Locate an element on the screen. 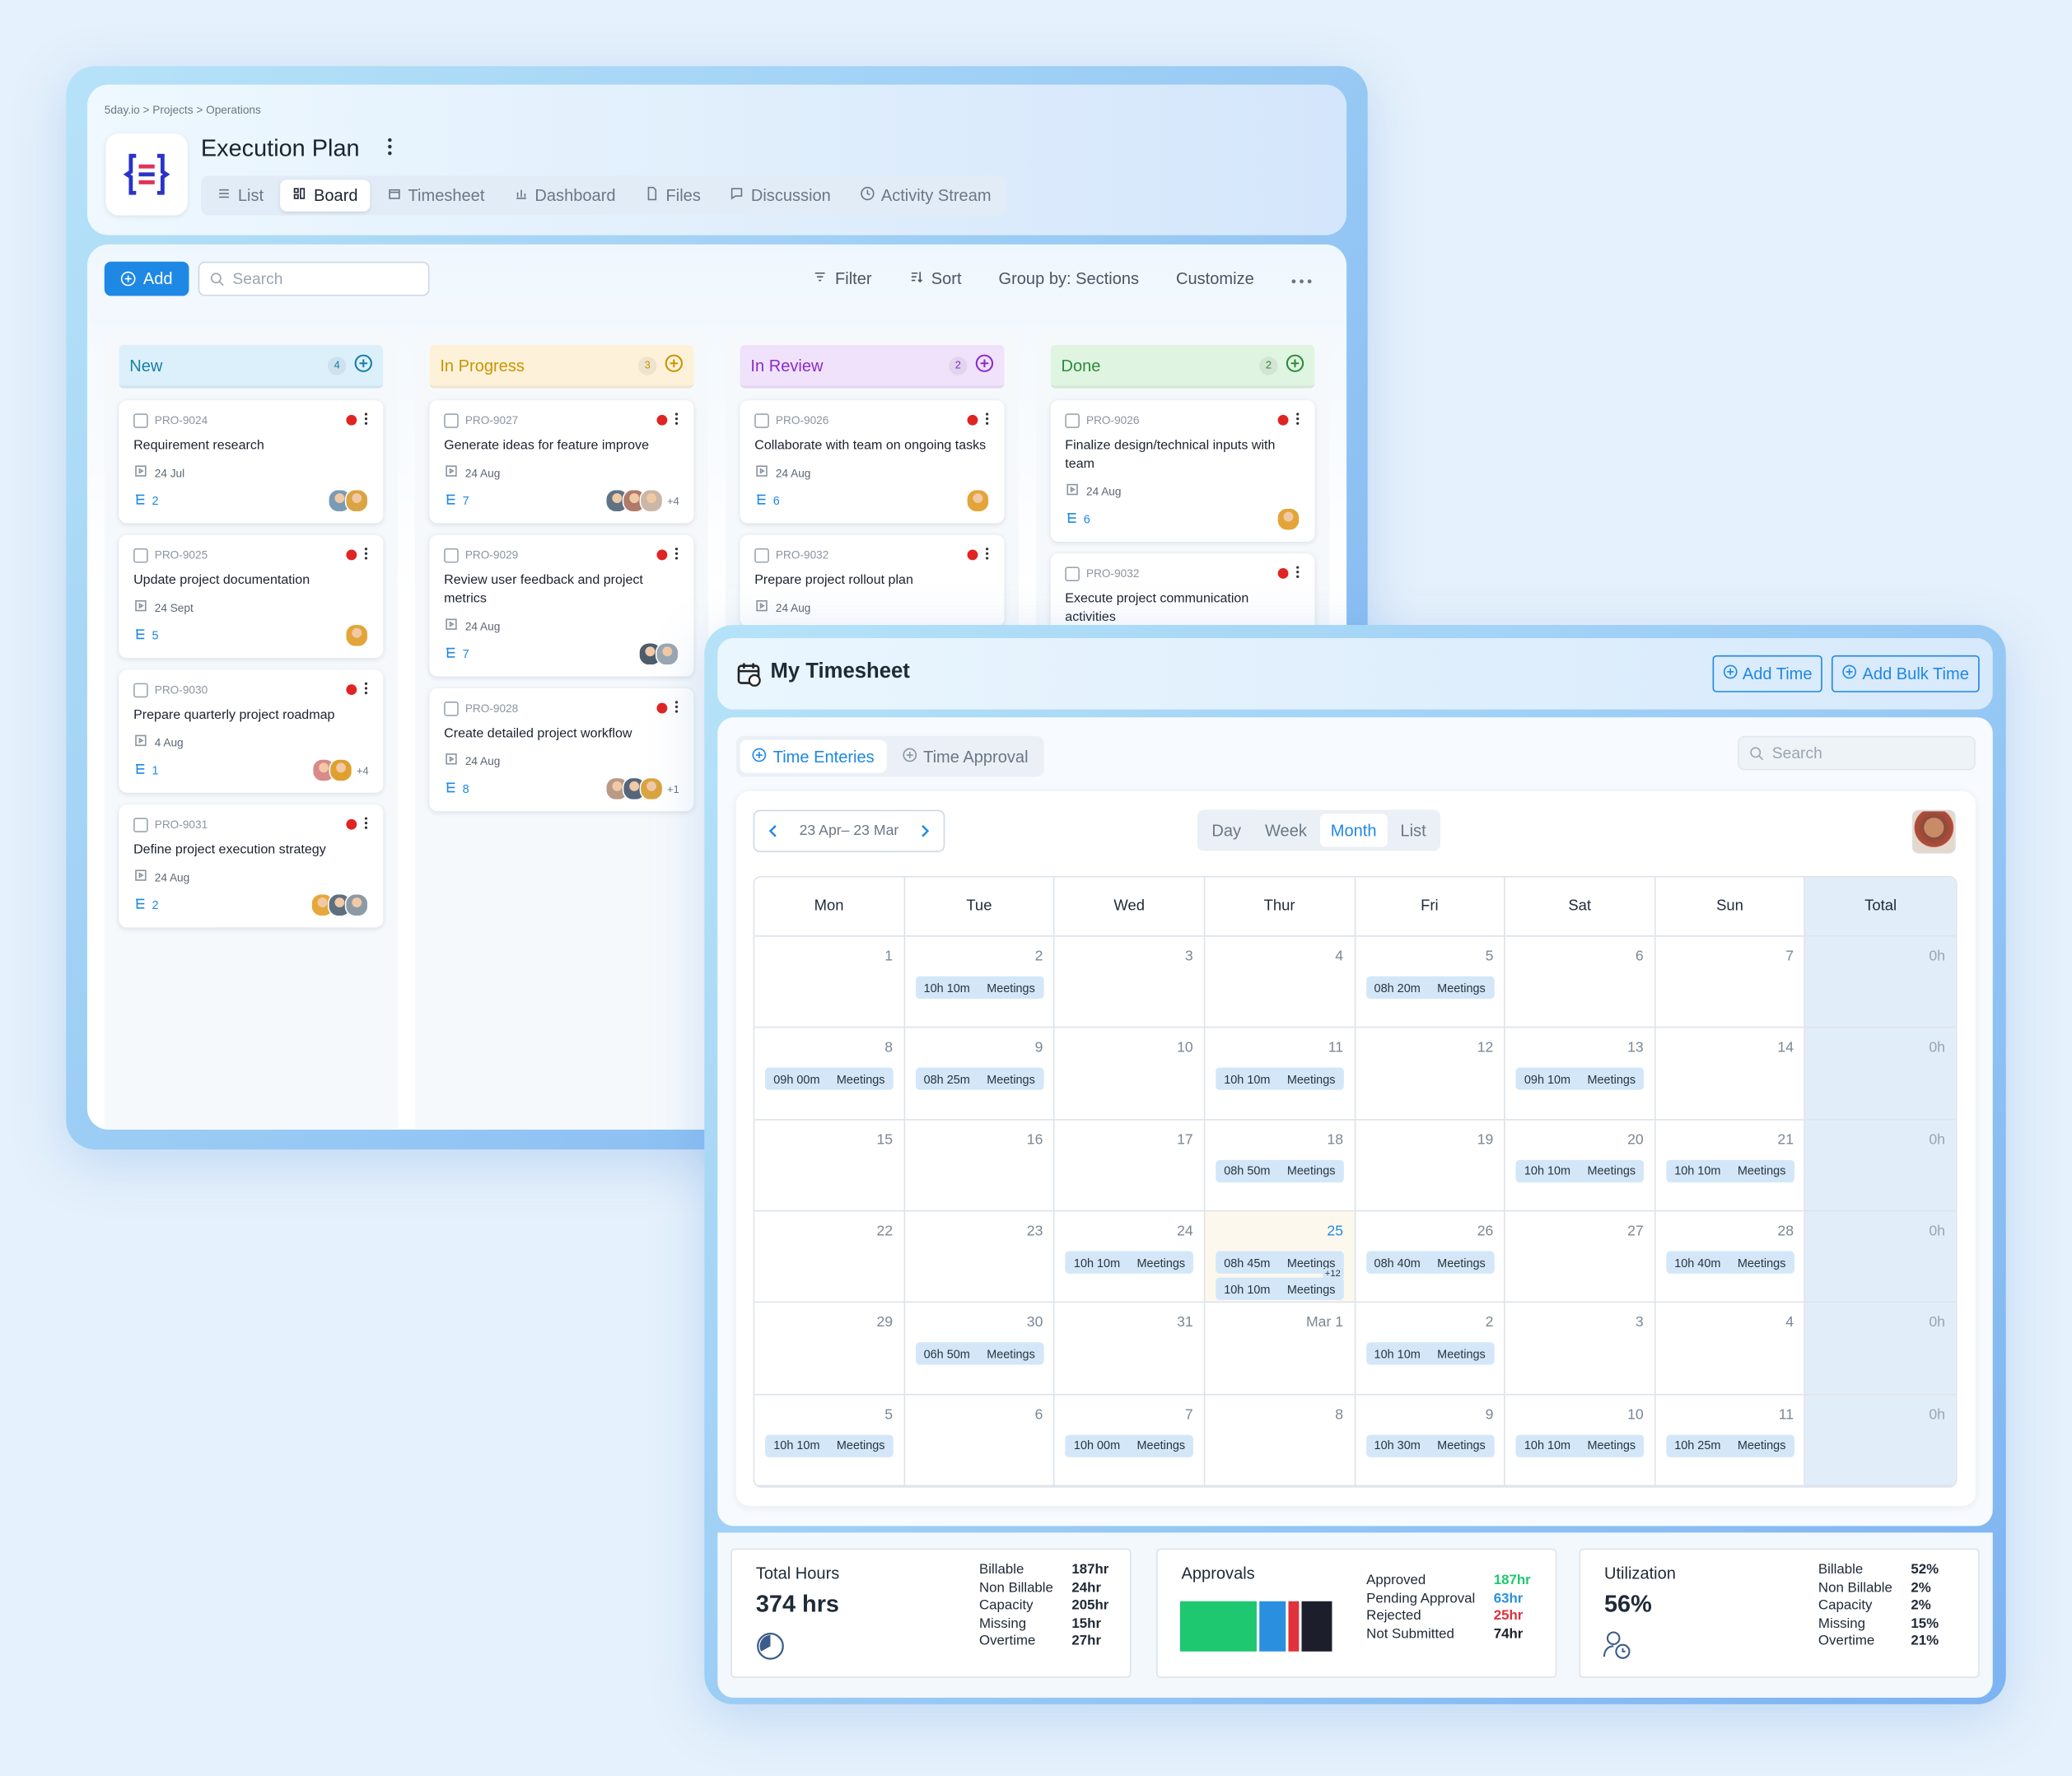 This screenshot has width=2072, height=1776. day-cell: 10 is located at coordinates (1130, 1074).